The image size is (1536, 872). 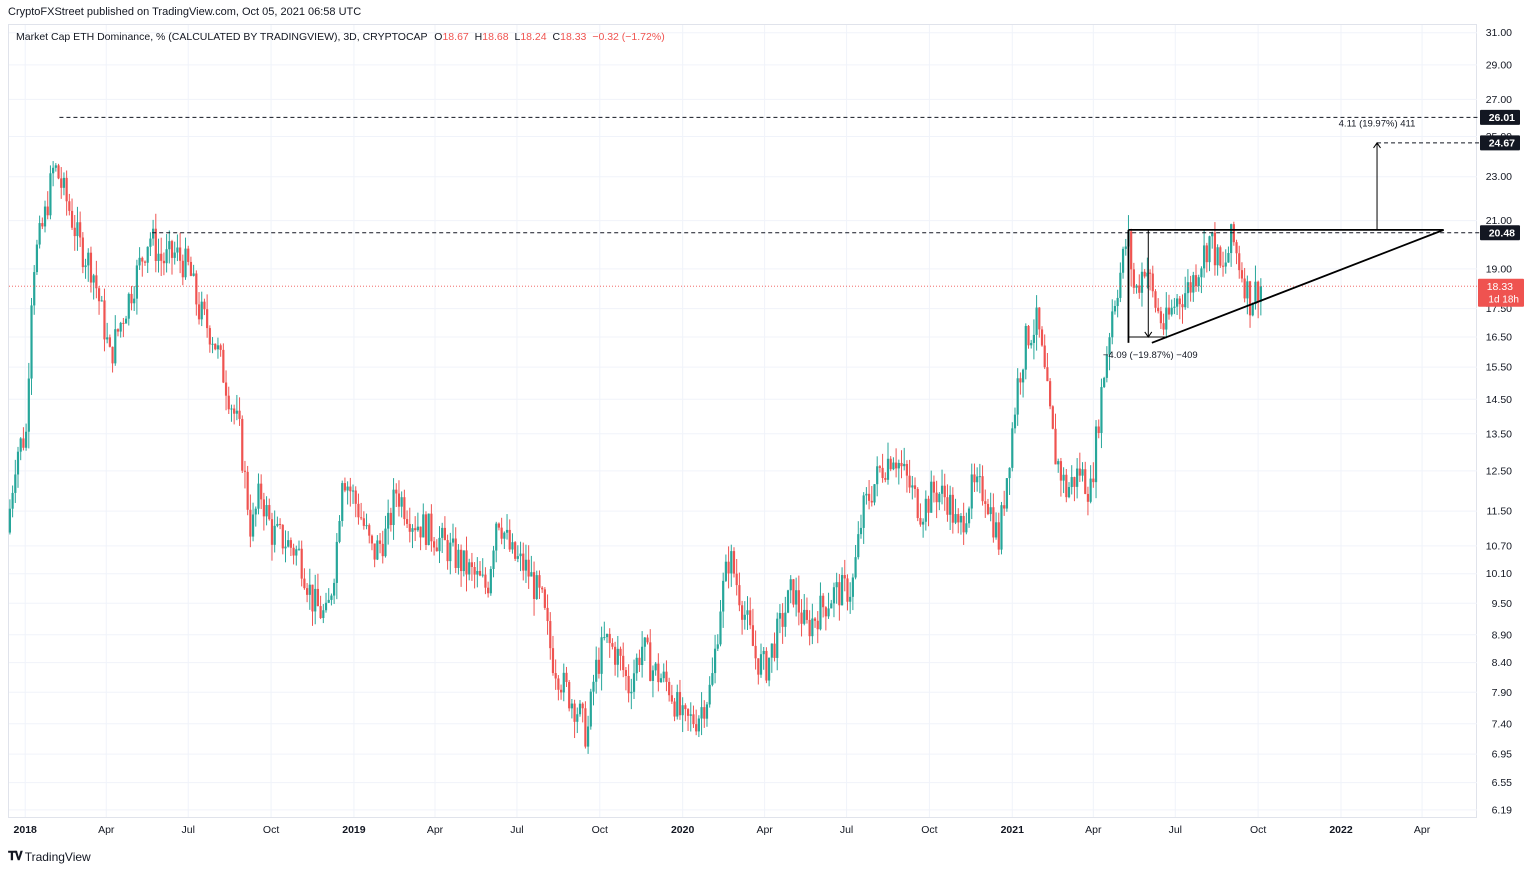 What do you see at coordinates (1500, 233) in the screenshot?
I see `resistance-price-tag` at bounding box center [1500, 233].